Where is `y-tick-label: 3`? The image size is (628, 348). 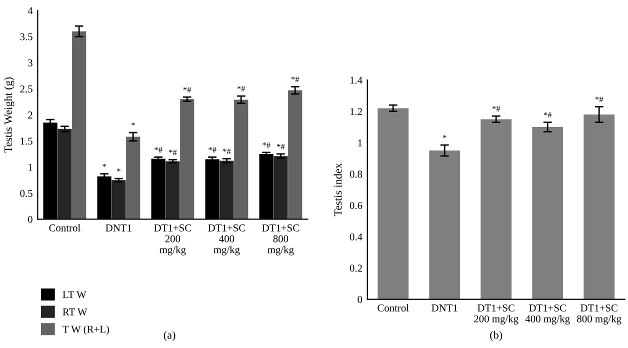
y-tick-label: 3 is located at coordinates (30, 62).